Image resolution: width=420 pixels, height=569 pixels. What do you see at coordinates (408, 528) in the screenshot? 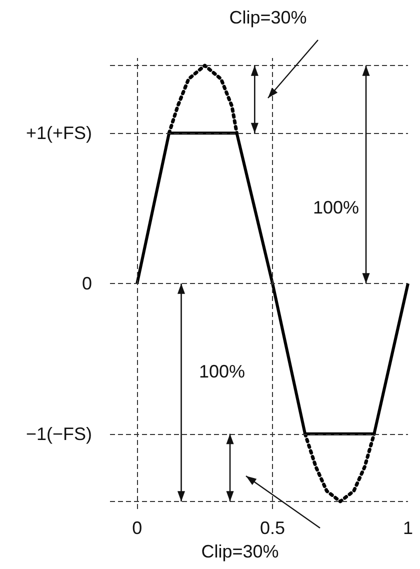
I see `x-tick-label: 1` at bounding box center [408, 528].